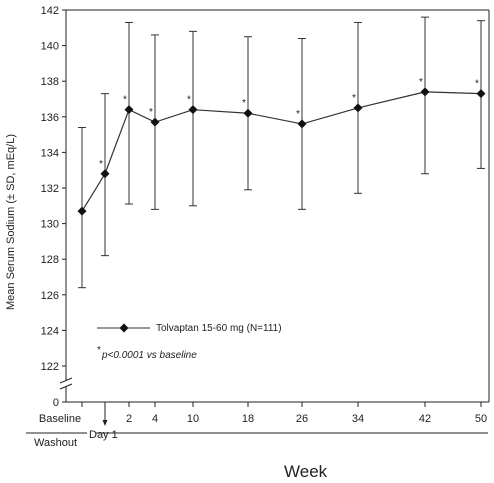 This screenshot has width=494, height=483. What do you see at coordinates (149, 355) in the screenshot?
I see `note-text: p<0.0001 vs baseline` at bounding box center [149, 355].